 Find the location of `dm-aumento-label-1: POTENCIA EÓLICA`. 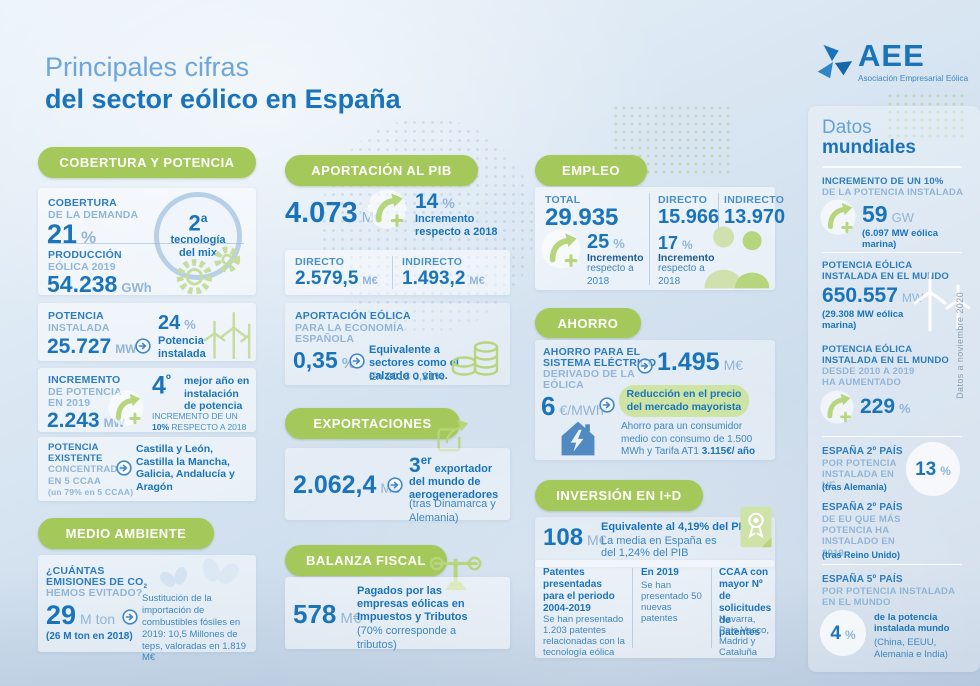

dm-aumento-label-1: POTENCIA EÓLICA is located at coordinates (867, 349).